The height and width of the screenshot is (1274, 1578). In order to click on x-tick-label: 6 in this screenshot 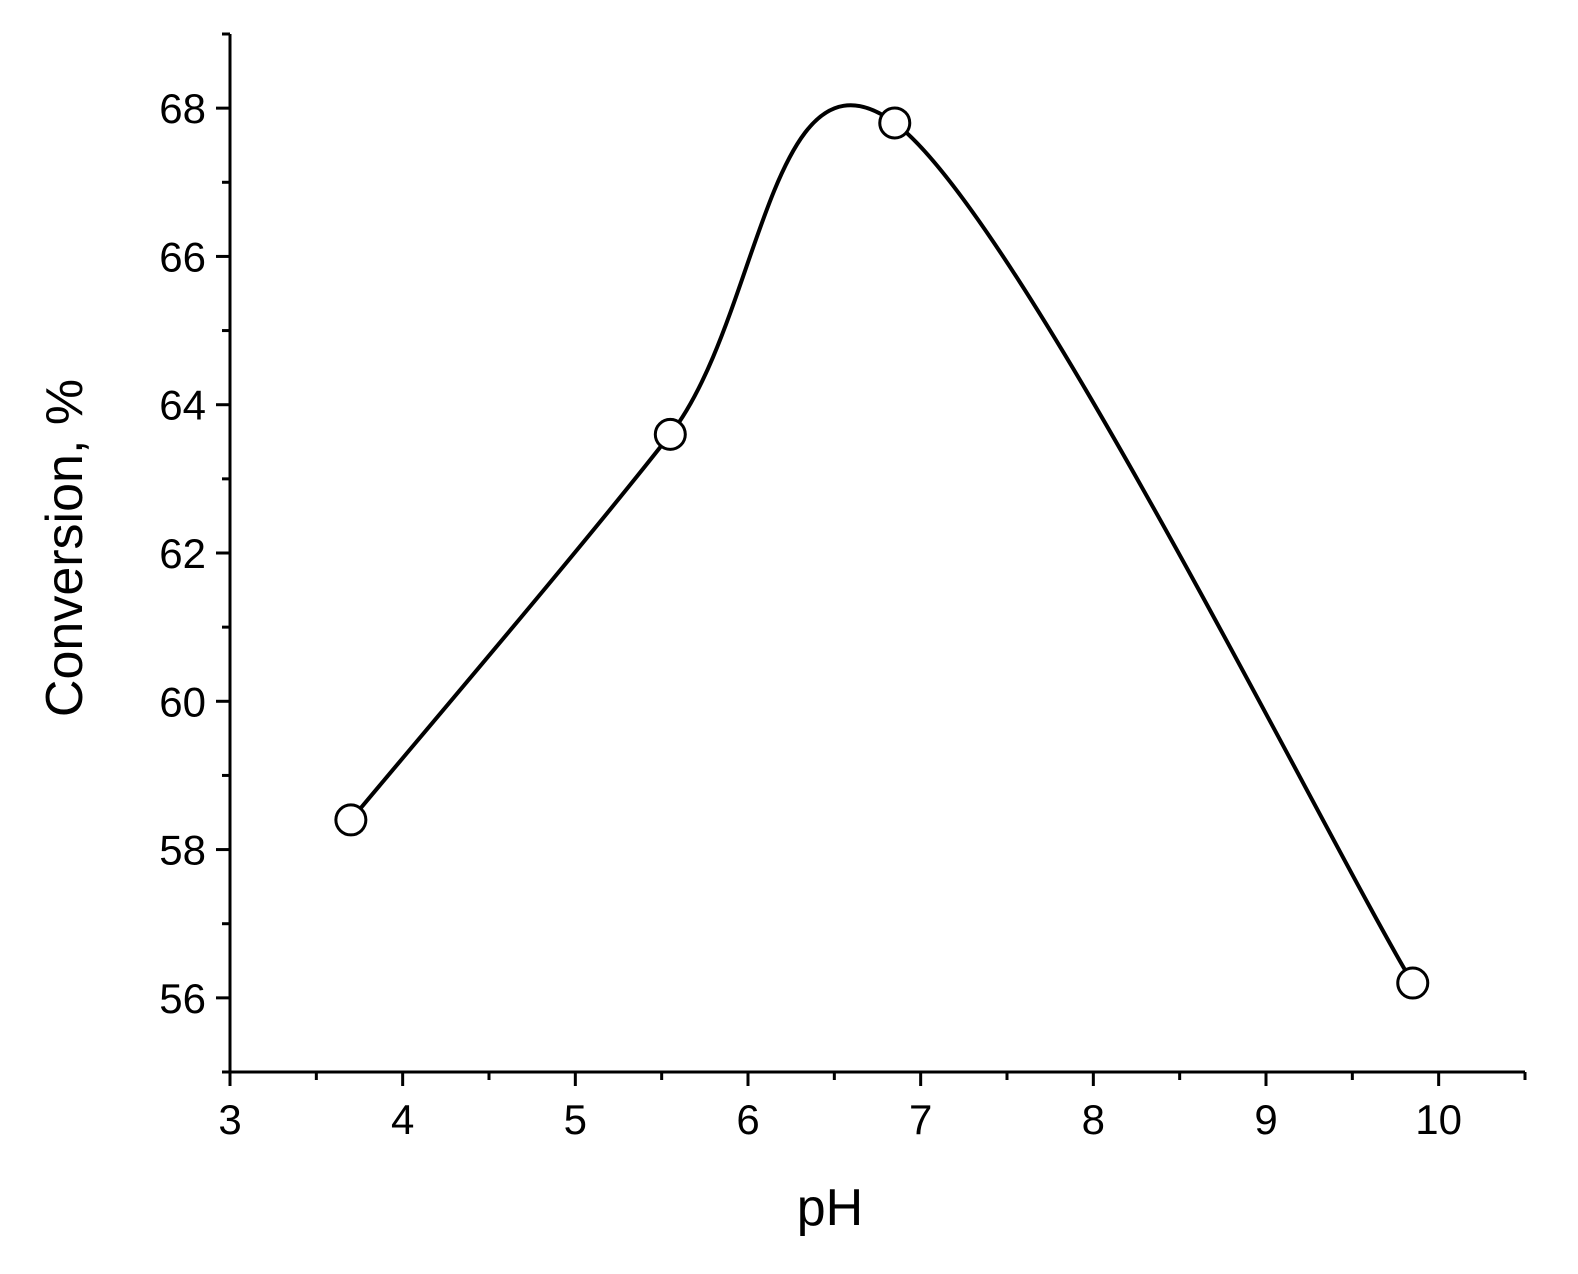, I will do `click(747, 1119)`.